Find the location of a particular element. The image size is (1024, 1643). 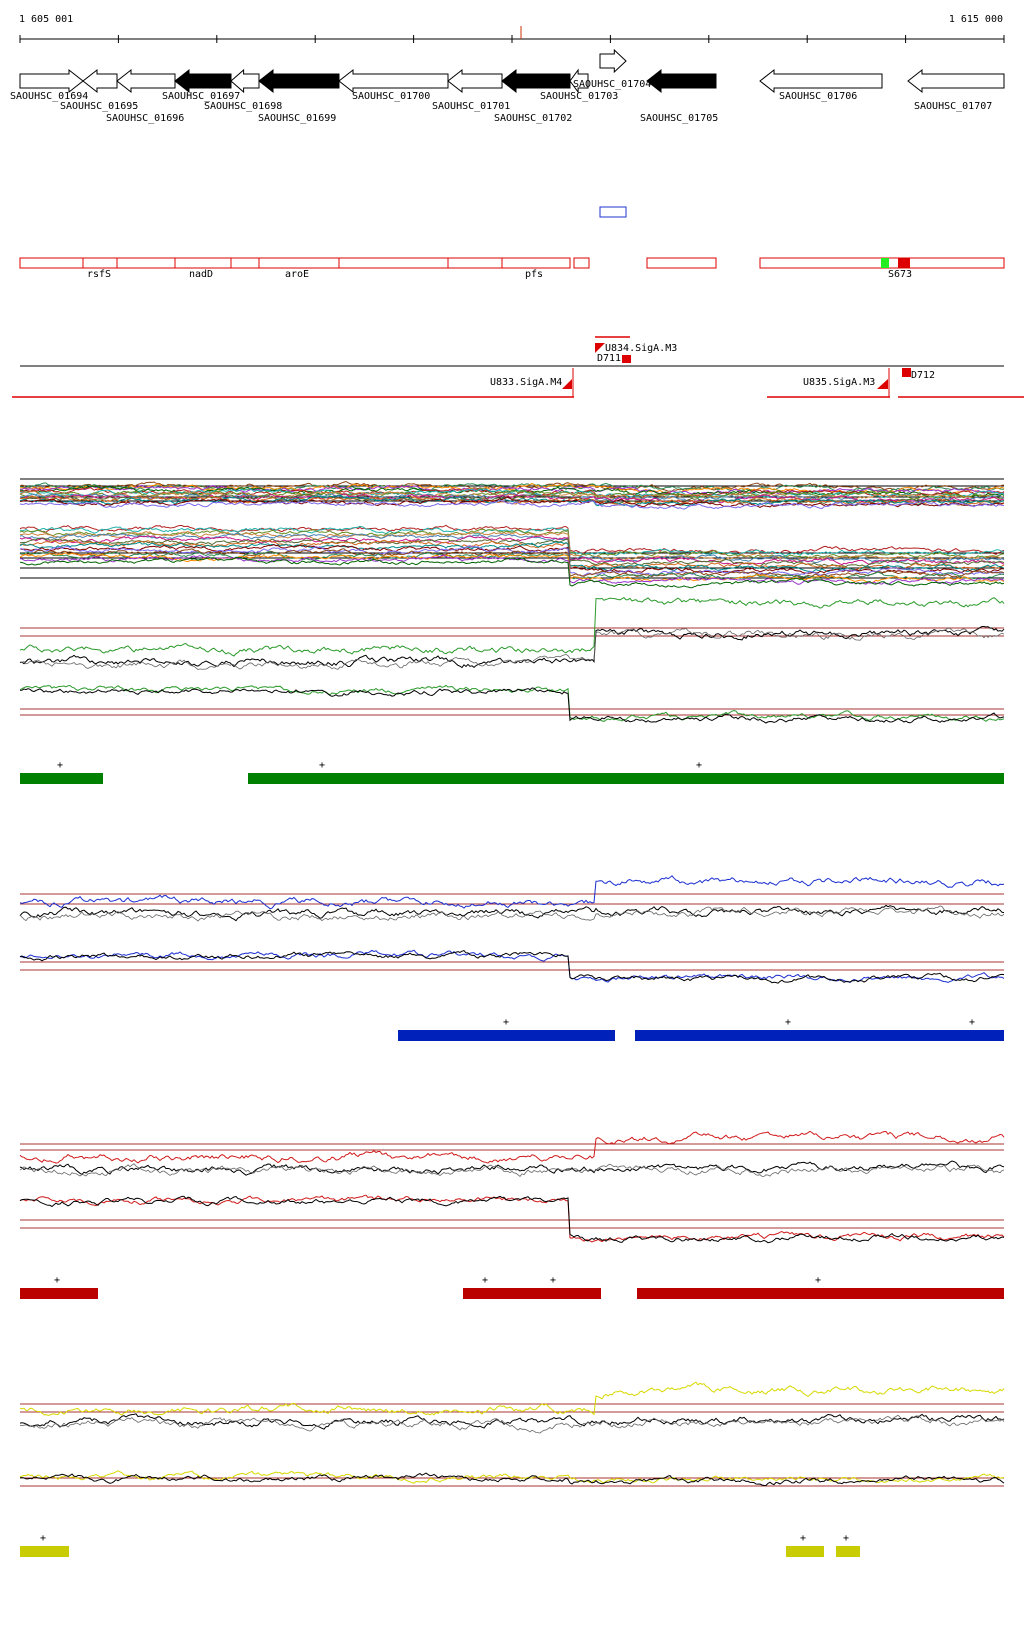

gene-label: SAOUHSC_01697 is located at coordinates (201, 96).